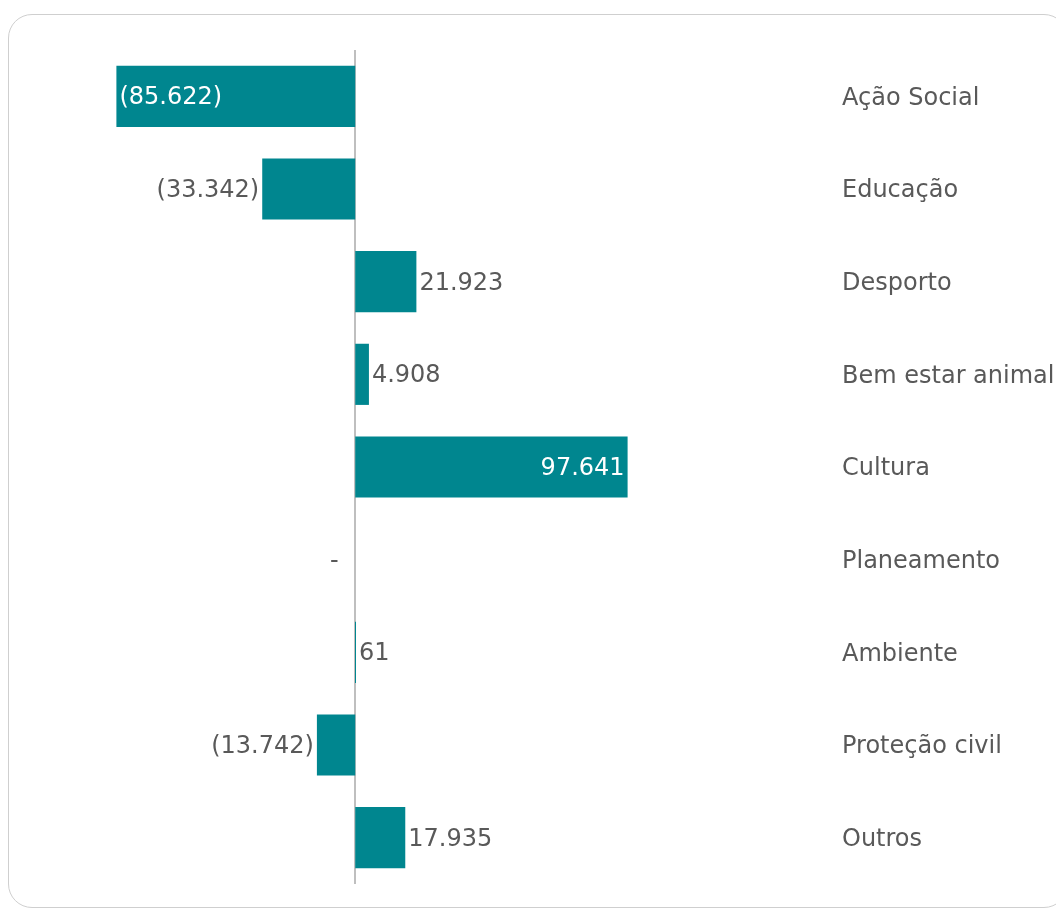 Image resolution: width=1056 pixels, height=914 pixels. Describe the element at coordinates (921, 560) in the screenshot. I see `y-tick-label: Planeamento` at that location.